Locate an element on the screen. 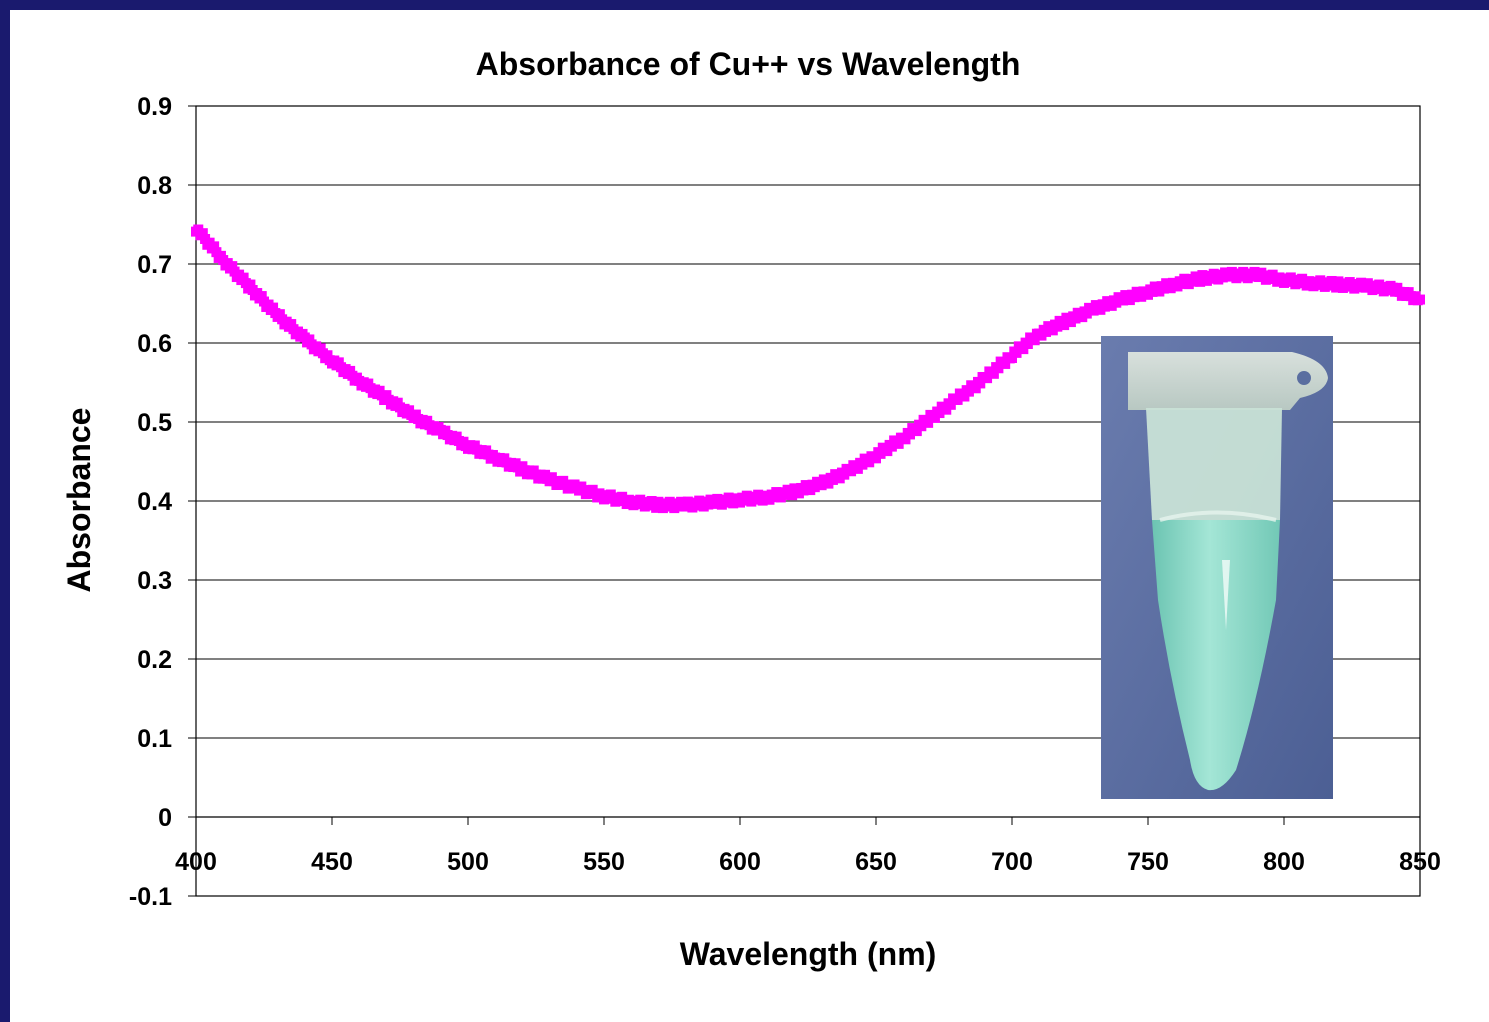 This screenshot has height=1022, width=1489. y-tick-label: 0 is located at coordinates (165, 818).